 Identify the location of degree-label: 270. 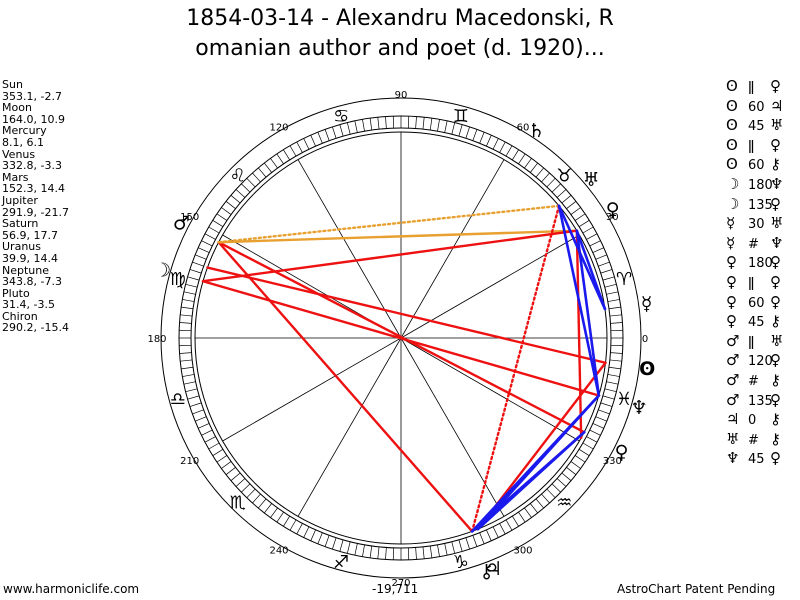
(400, 583).